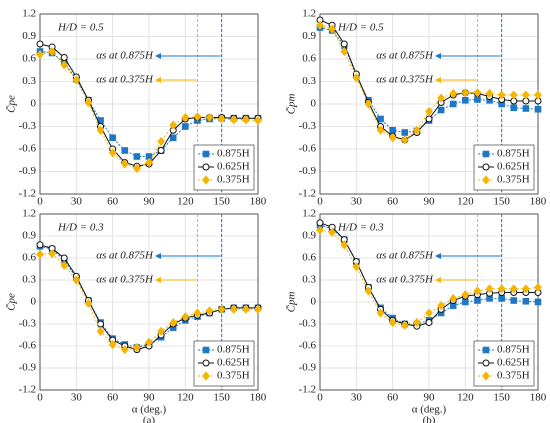 Image resolution: width=550 pixels, height=423 pixels. Describe the element at coordinates (307, 194) in the screenshot. I see `y-tick-label: -1.2` at that location.